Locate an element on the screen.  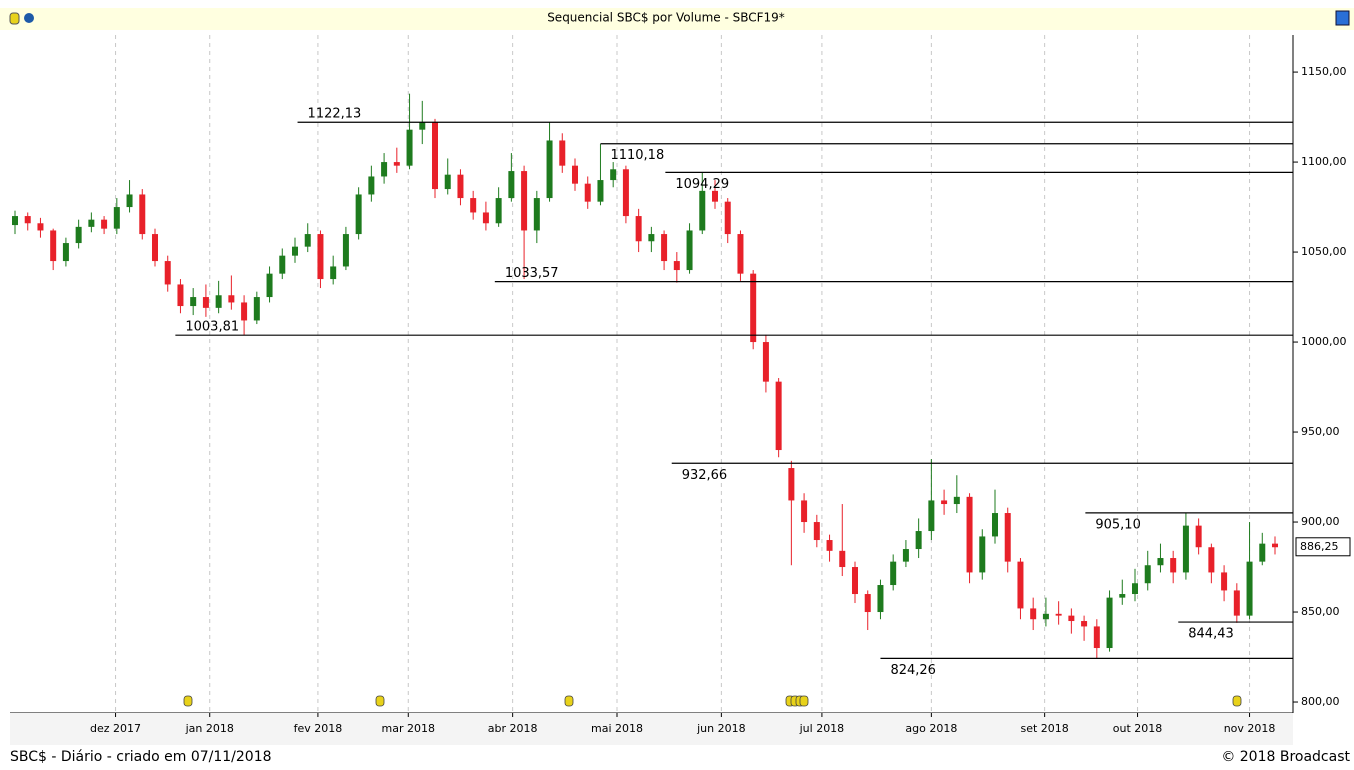
x-tick-label: jan 2018 is located at coordinates (209, 728).